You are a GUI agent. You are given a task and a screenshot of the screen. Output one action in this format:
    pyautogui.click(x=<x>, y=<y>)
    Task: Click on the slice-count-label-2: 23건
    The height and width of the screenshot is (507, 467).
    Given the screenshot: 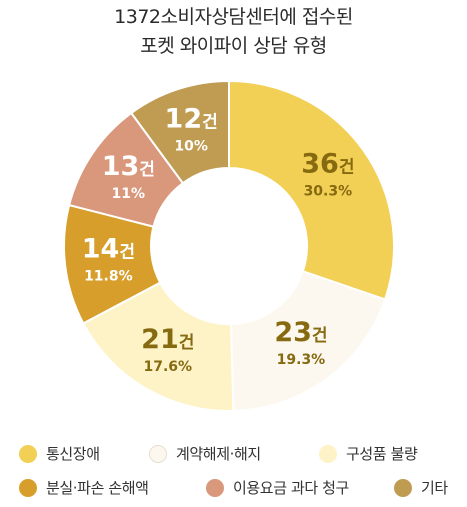 What is the action you would take?
    pyautogui.click(x=300, y=332)
    